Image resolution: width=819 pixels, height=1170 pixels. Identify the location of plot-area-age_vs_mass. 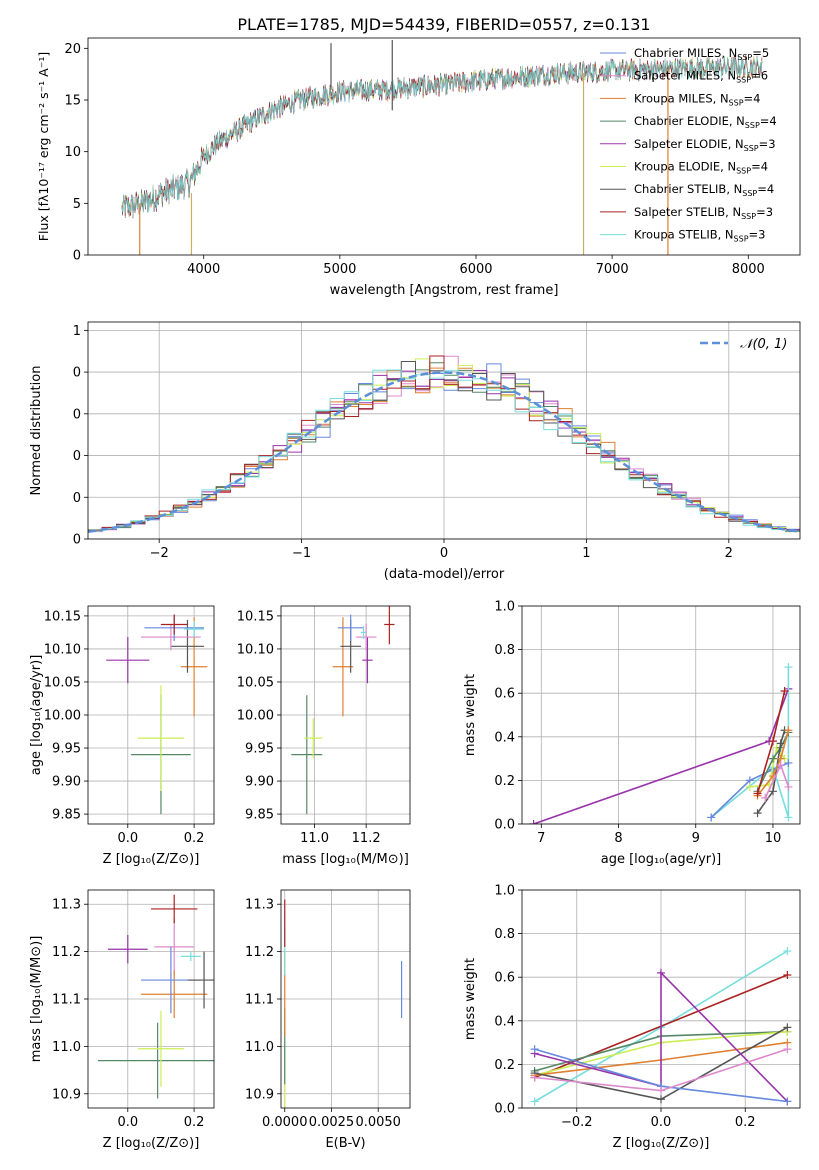
(345, 715).